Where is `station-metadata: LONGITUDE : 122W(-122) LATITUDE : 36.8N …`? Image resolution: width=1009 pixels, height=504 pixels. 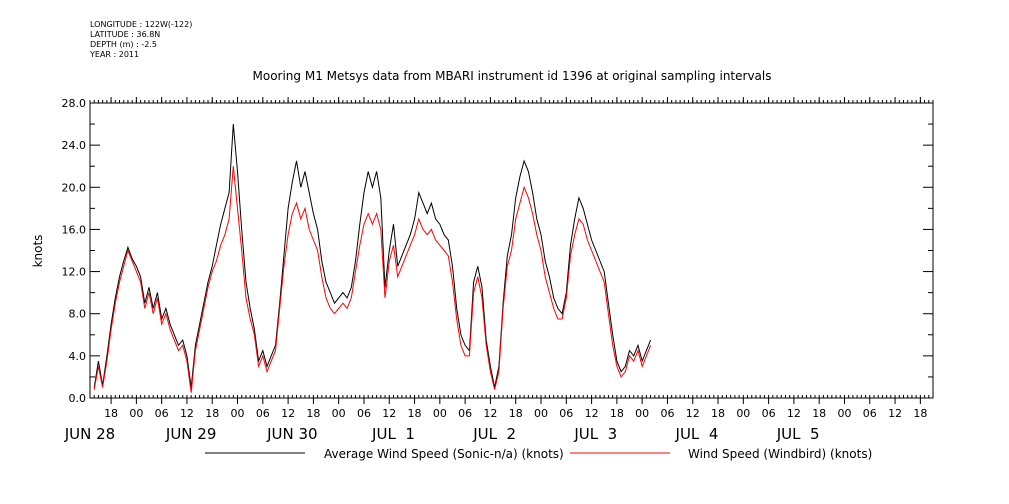
station-metadata: LONGITUDE : 122W(-122) LATITUDE : 36.8N … is located at coordinates (141, 40).